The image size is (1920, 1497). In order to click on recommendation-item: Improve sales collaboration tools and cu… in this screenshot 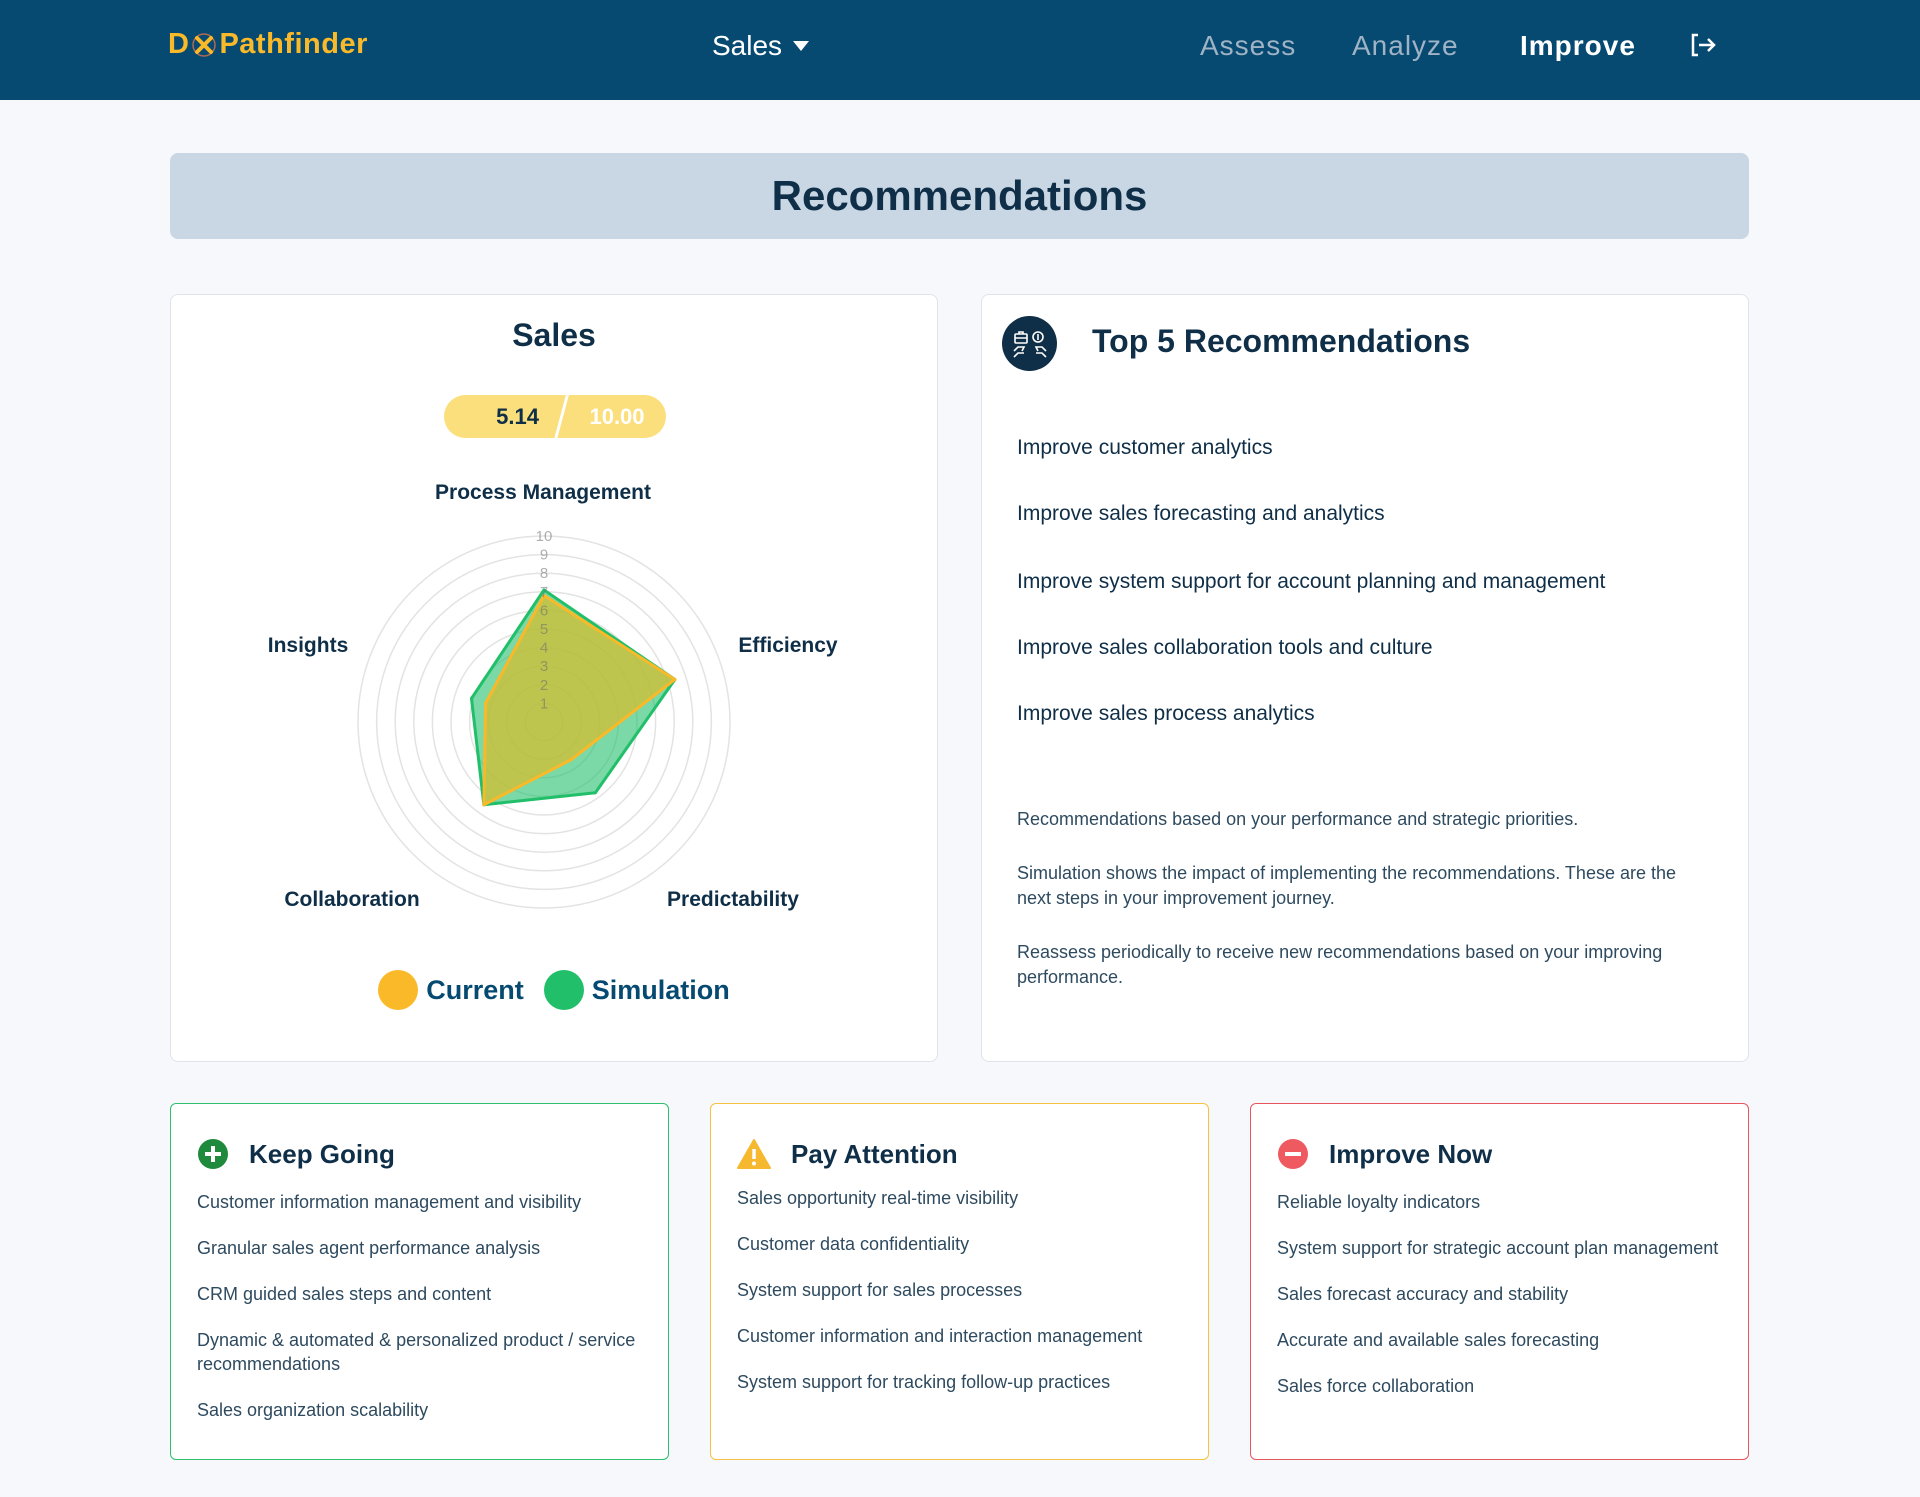, I will do `click(1225, 647)`.